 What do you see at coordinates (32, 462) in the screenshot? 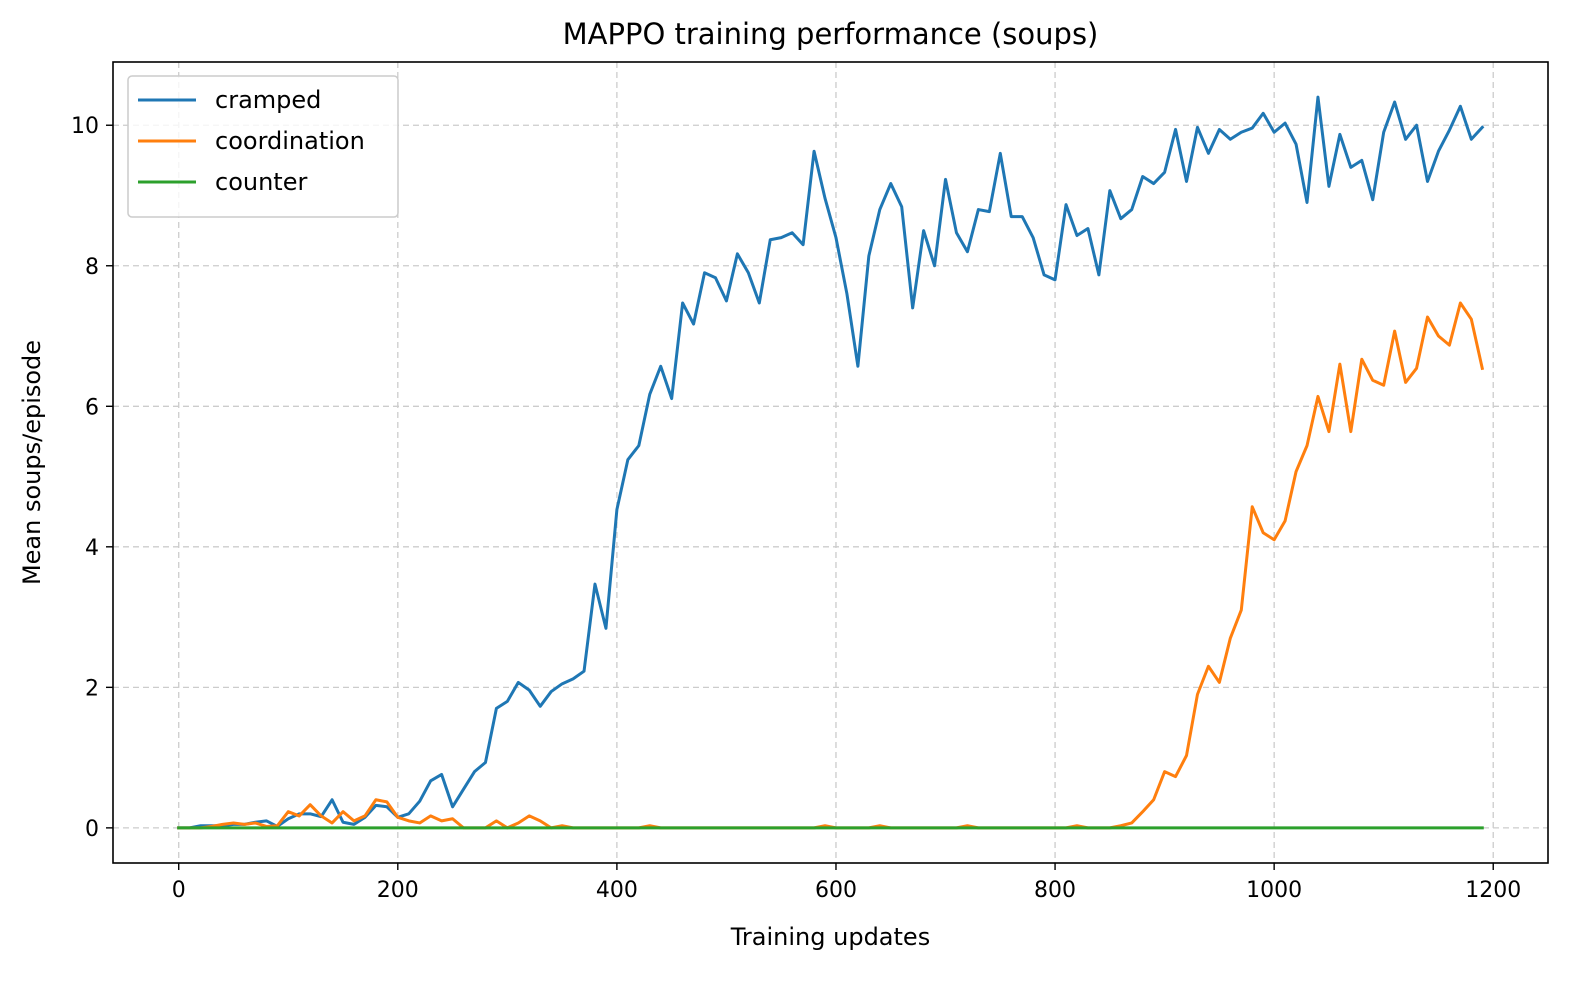
I see `y-axis-label: Mean soups/episode` at bounding box center [32, 462].